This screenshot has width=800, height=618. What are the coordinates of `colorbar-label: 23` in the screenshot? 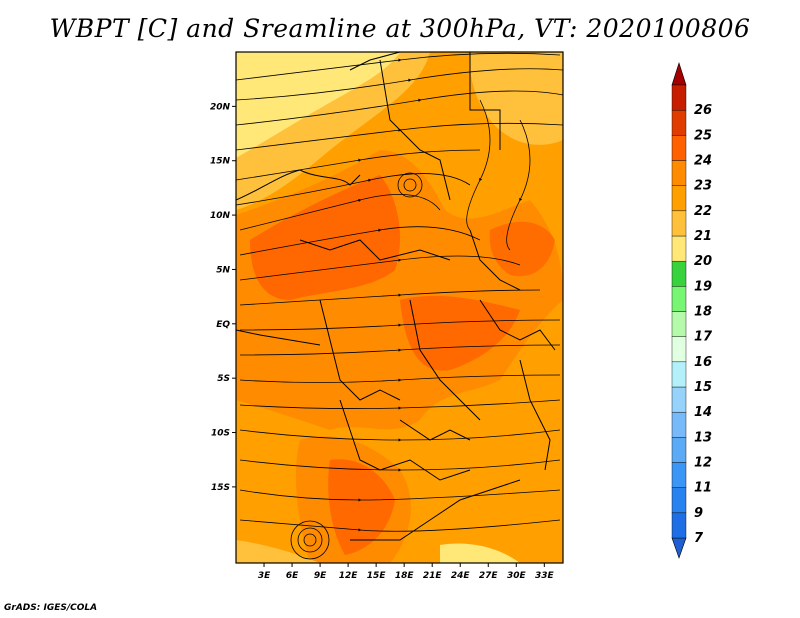 It's located at (703, 186).